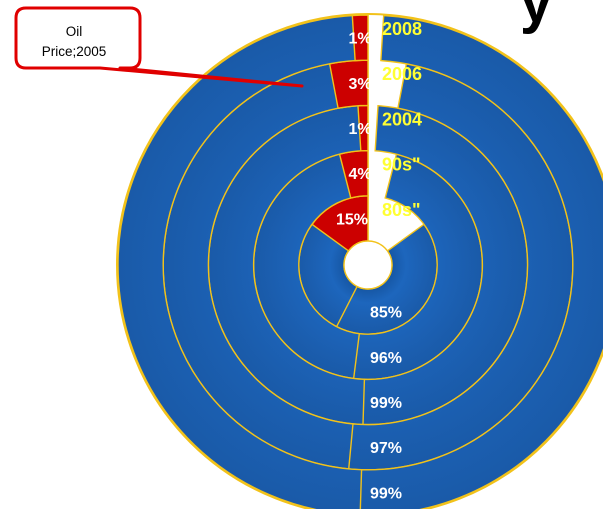 The width and height of the screenshot is (603, 514). What do you see at coordinates (359, 129) in the screenshot?
I see `value-label-2004-highlight: 1%` at bounding box center [359, 129].